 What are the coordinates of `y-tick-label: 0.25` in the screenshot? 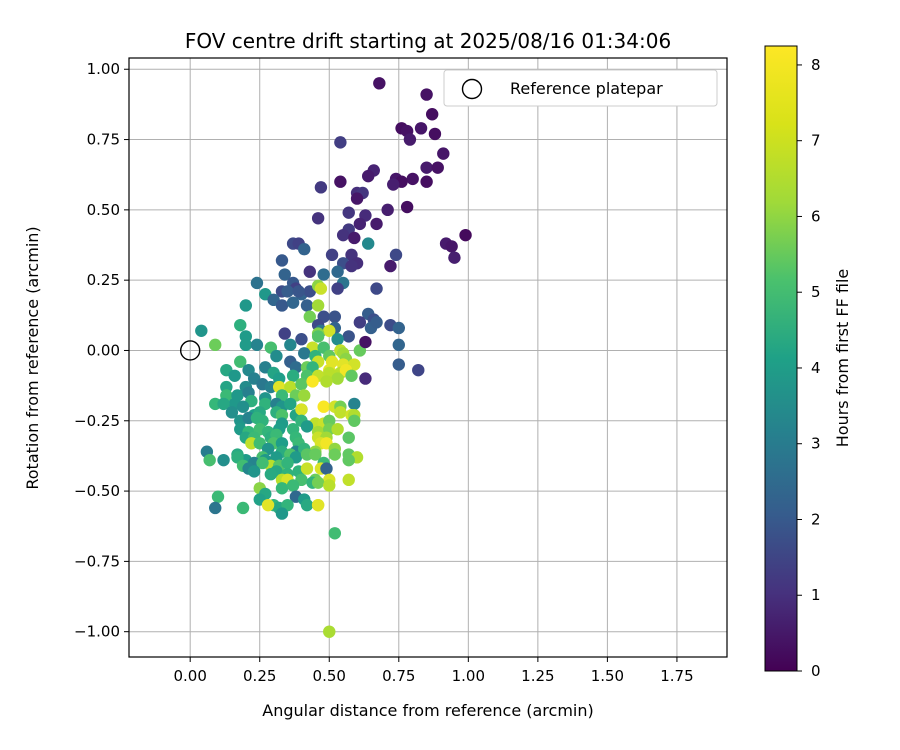 It's located at (103, 280).